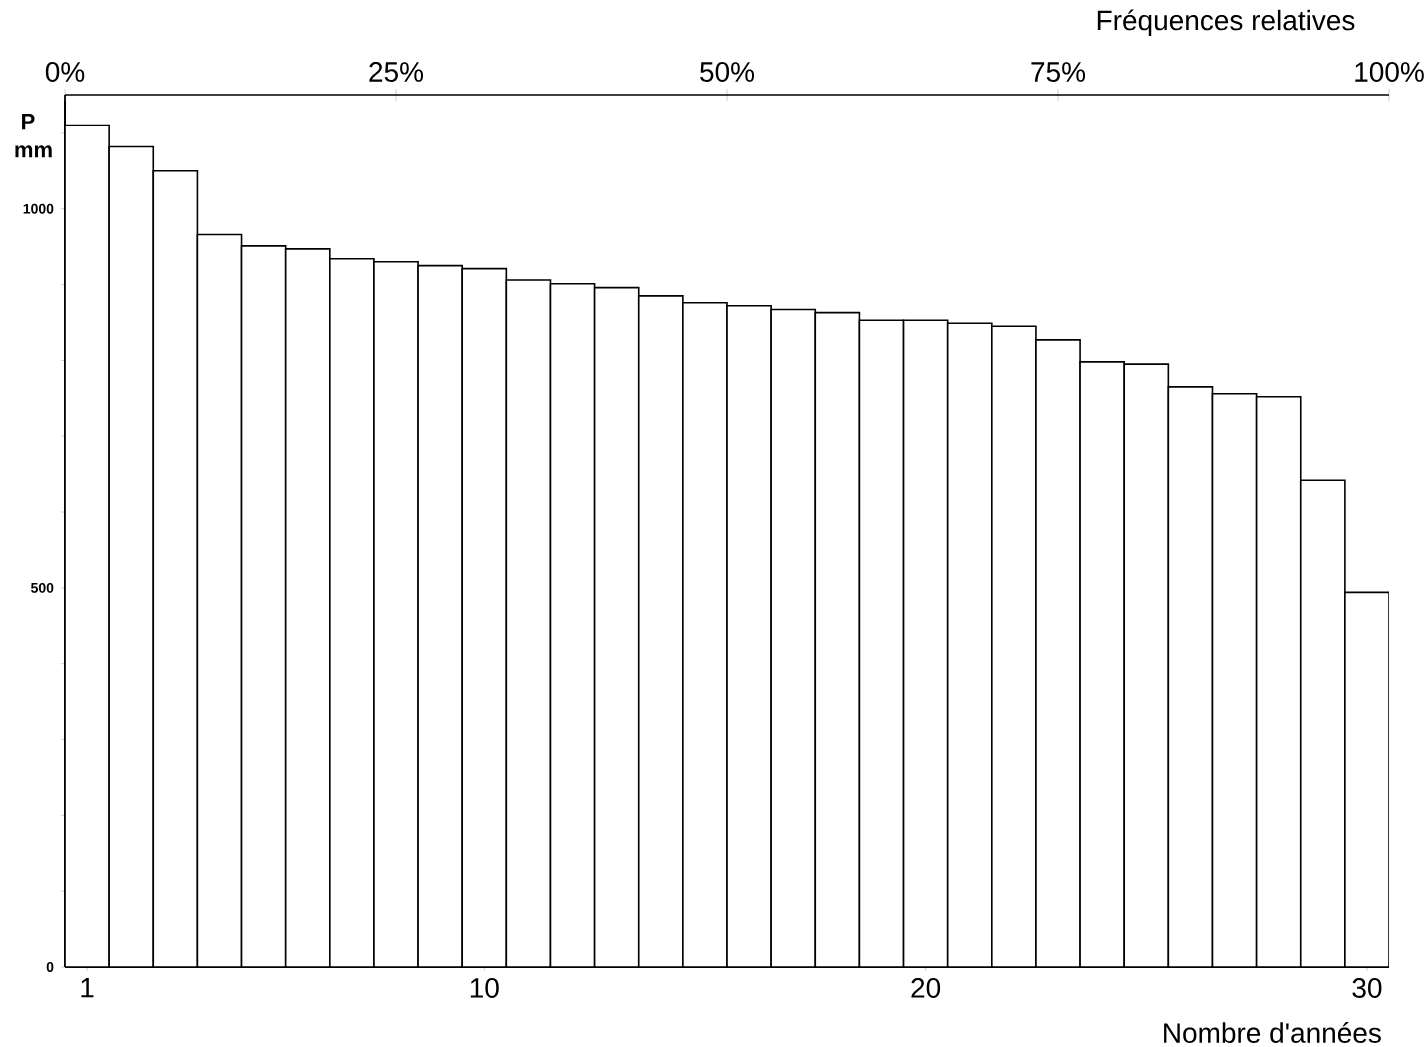 The width and height of the screenshot is (1427, 1047). I want to click on x2-tick-label: 50%, so click(727, 72).